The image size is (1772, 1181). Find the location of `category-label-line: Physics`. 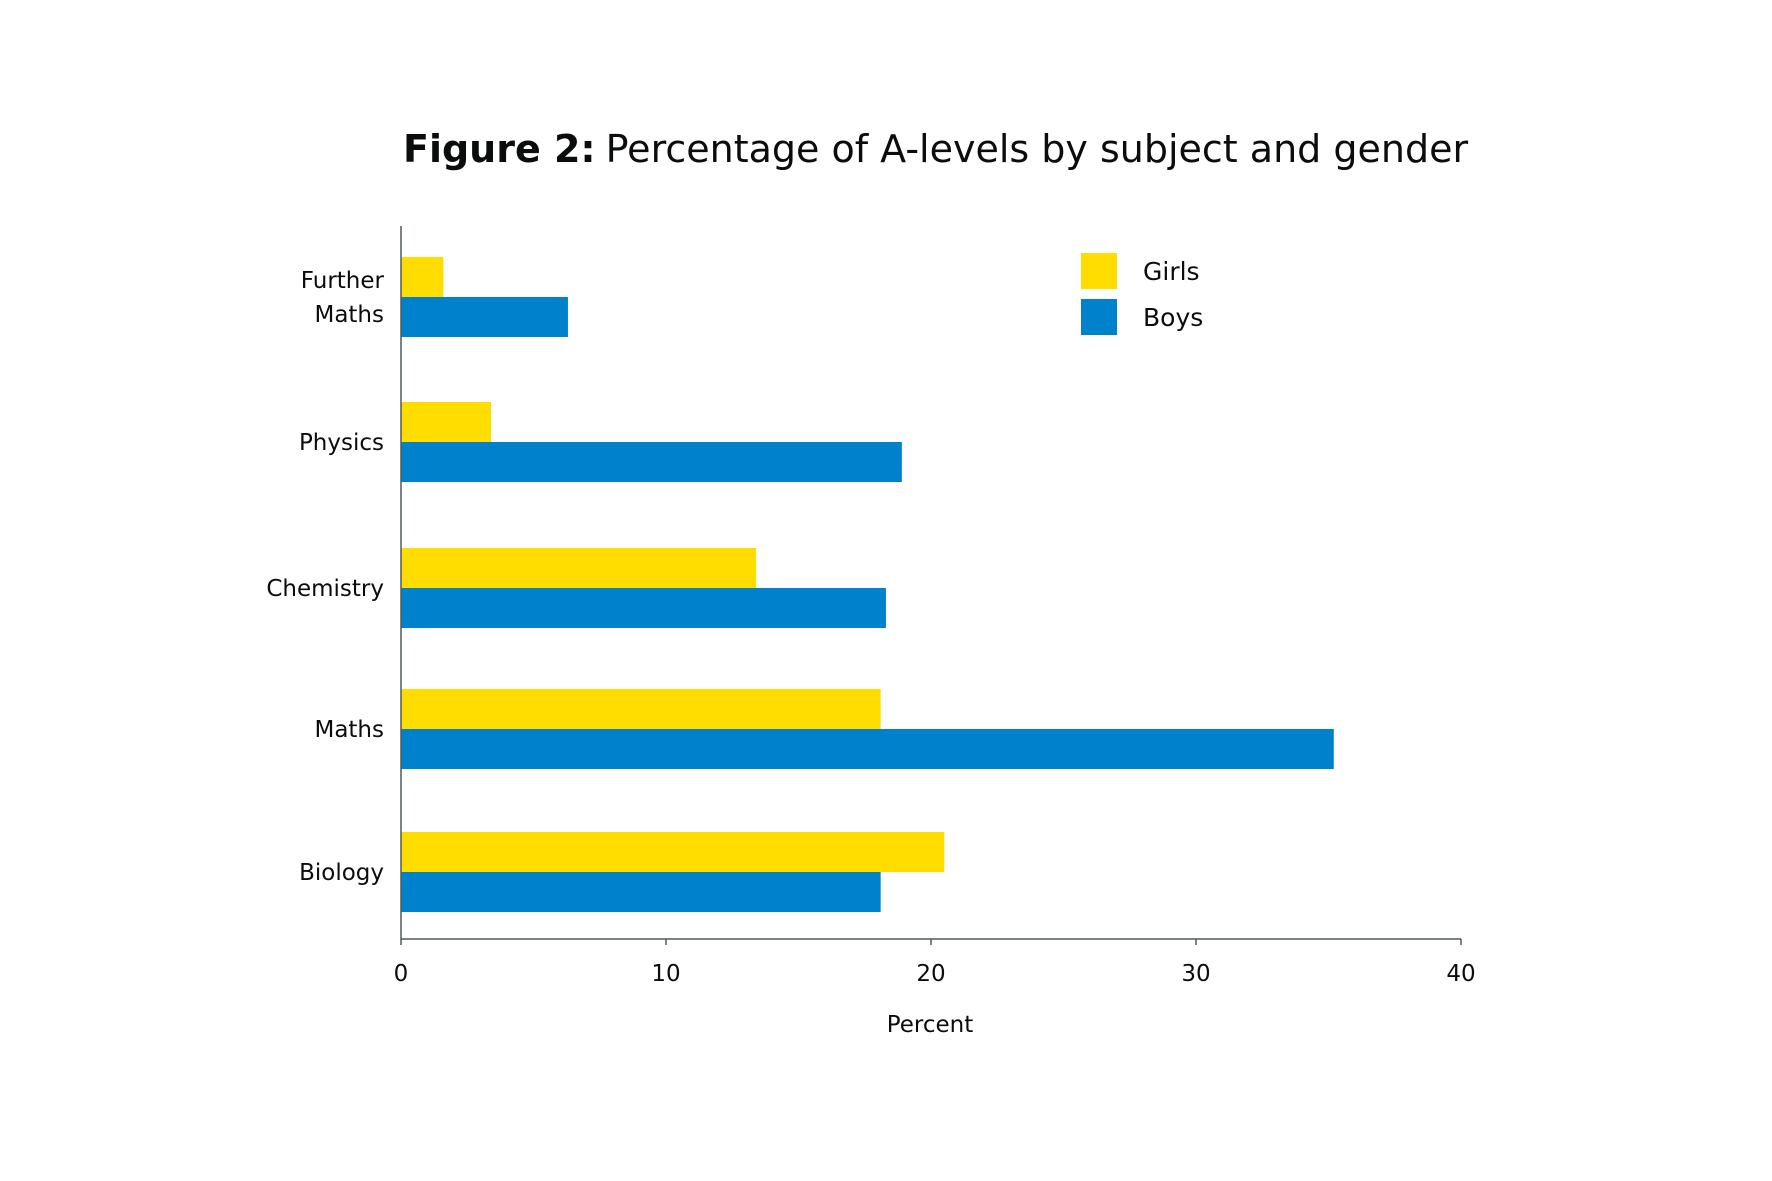

category-label-line: Physics is located at coordinates (341, 443).